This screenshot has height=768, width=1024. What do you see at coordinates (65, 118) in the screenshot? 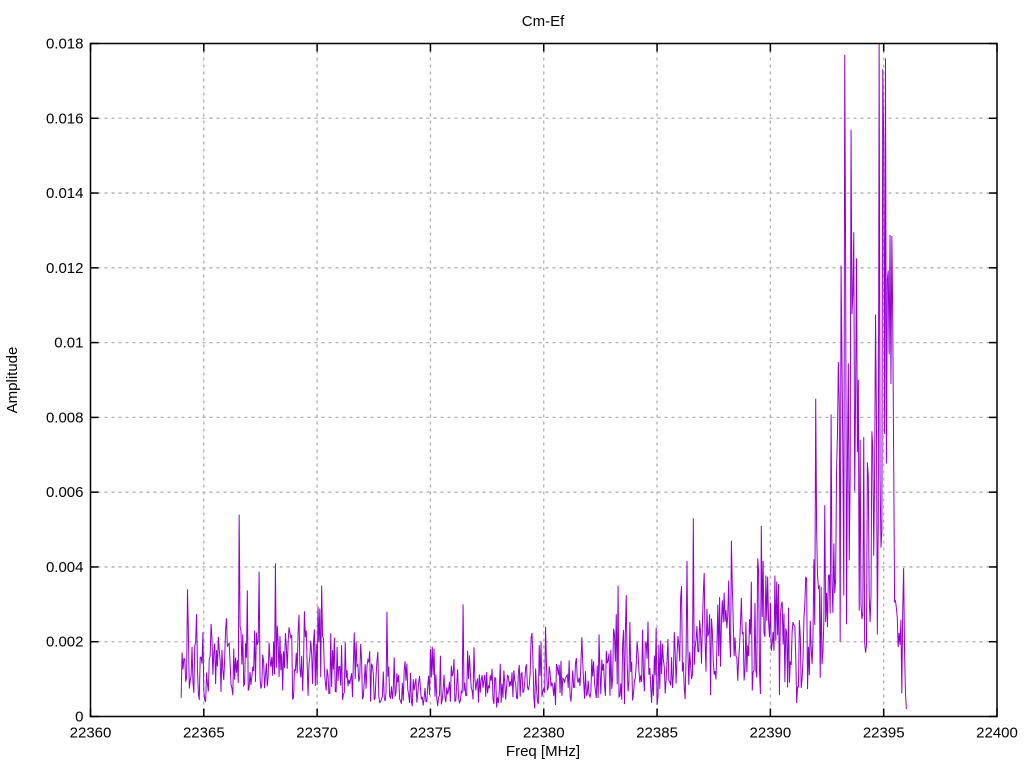
I see `y-tick-label: 0.016` at bounding box center [65, 118].